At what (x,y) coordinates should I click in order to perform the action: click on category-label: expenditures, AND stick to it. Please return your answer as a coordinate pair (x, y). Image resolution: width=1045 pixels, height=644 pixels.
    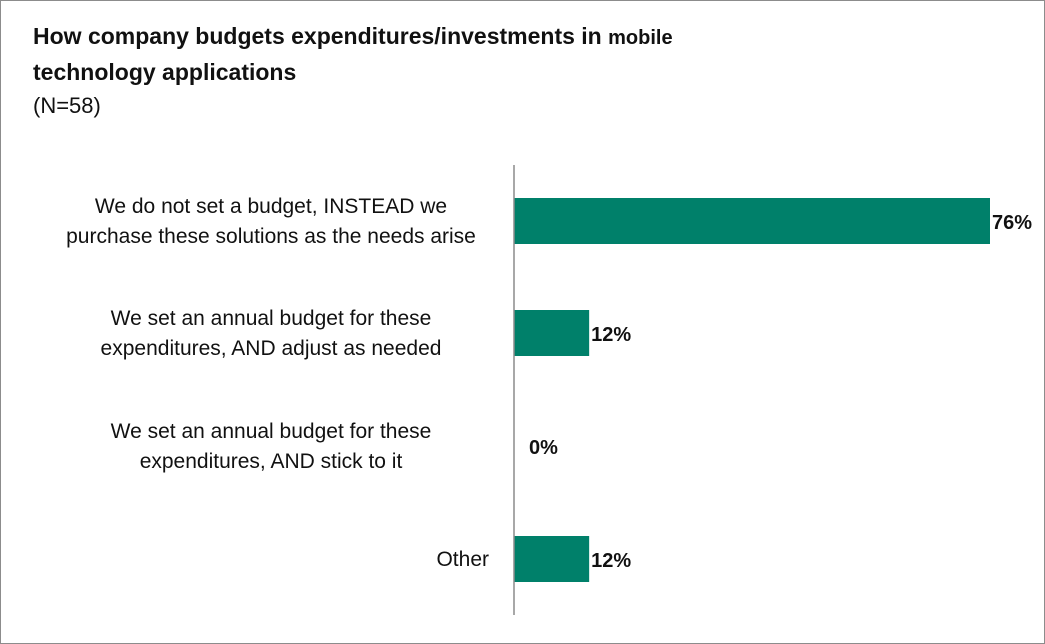
    Looking at the image, I should click on (271, 461).